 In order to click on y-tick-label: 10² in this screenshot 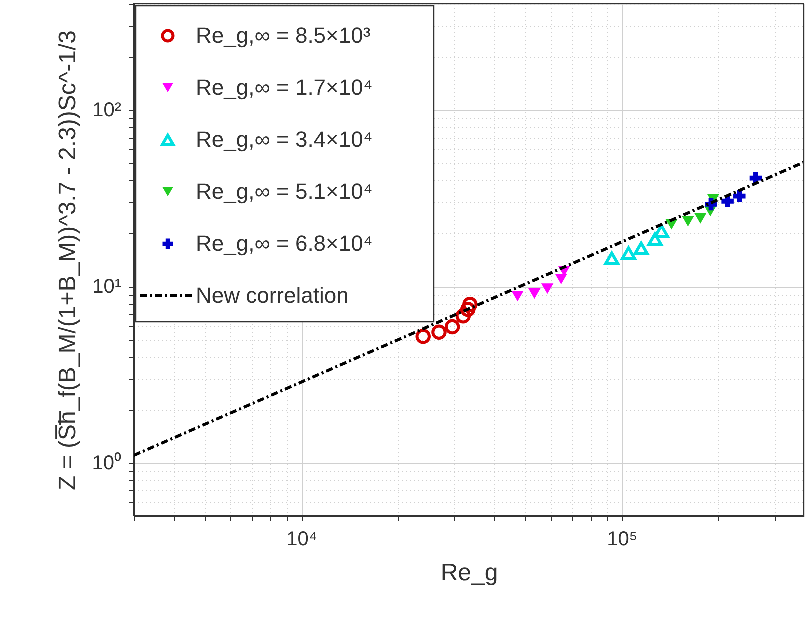, I will do `click(107, 111)`.